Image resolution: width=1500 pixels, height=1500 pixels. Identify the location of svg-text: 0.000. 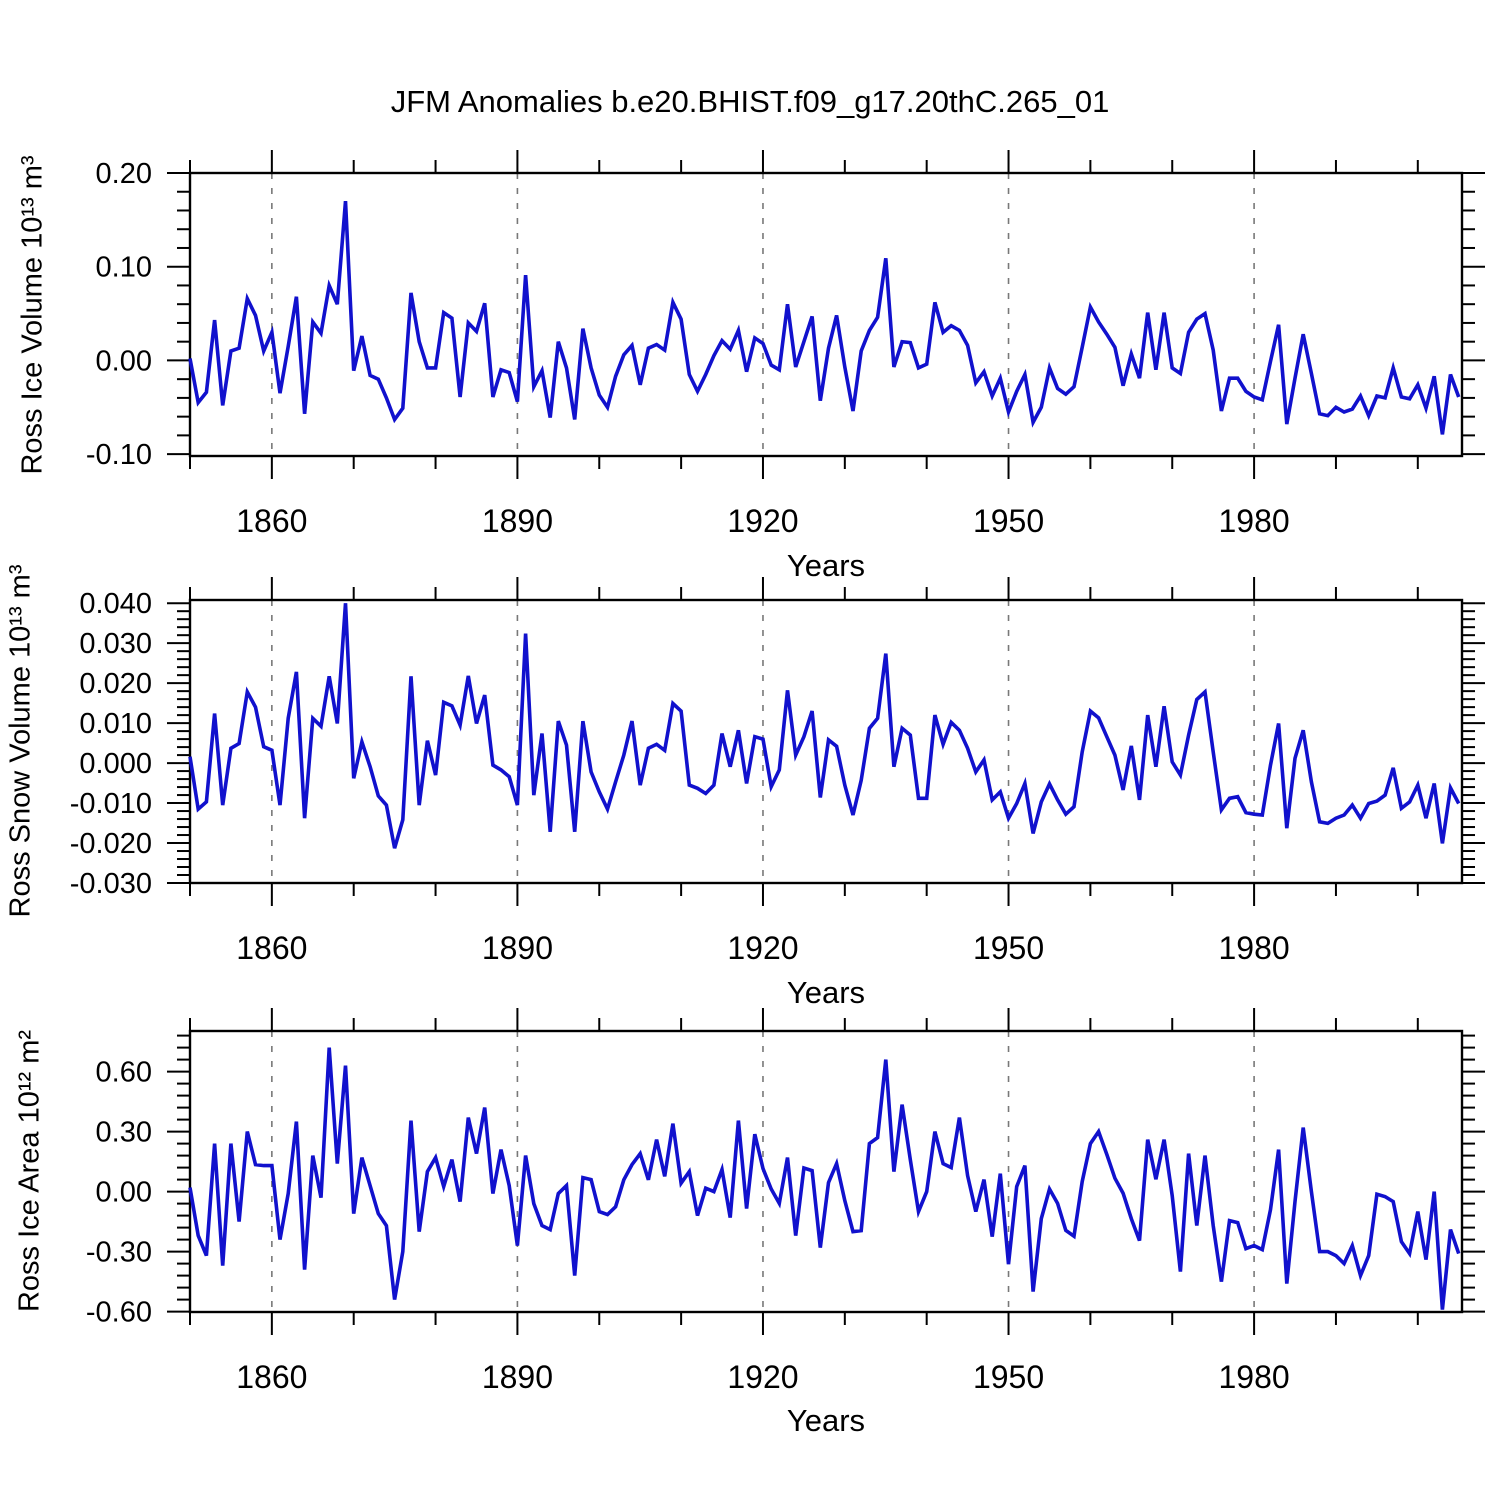
(115, 764).